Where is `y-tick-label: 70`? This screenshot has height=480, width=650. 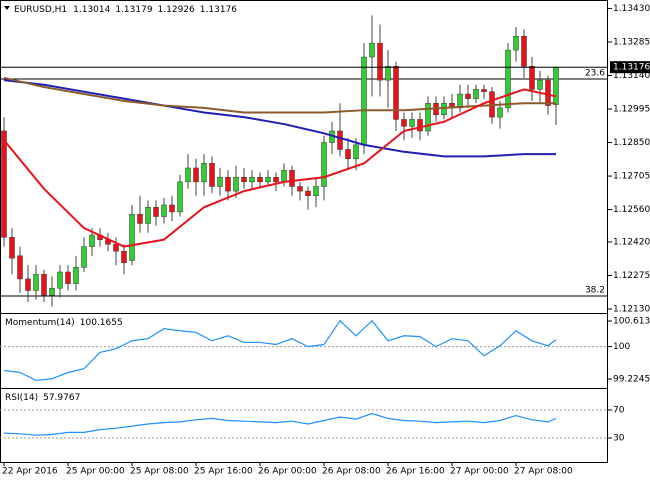
y-tick-label: 70 is located at coordinates (619, 411).